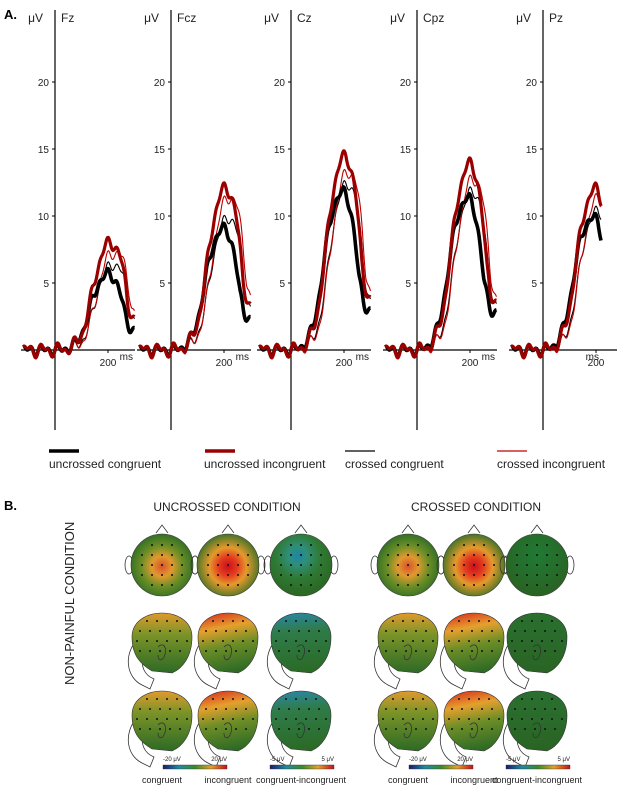 The width and height of the screenshot is (617, 805). I want to click on legend-label: crossed incongruent, so click(551, 464).